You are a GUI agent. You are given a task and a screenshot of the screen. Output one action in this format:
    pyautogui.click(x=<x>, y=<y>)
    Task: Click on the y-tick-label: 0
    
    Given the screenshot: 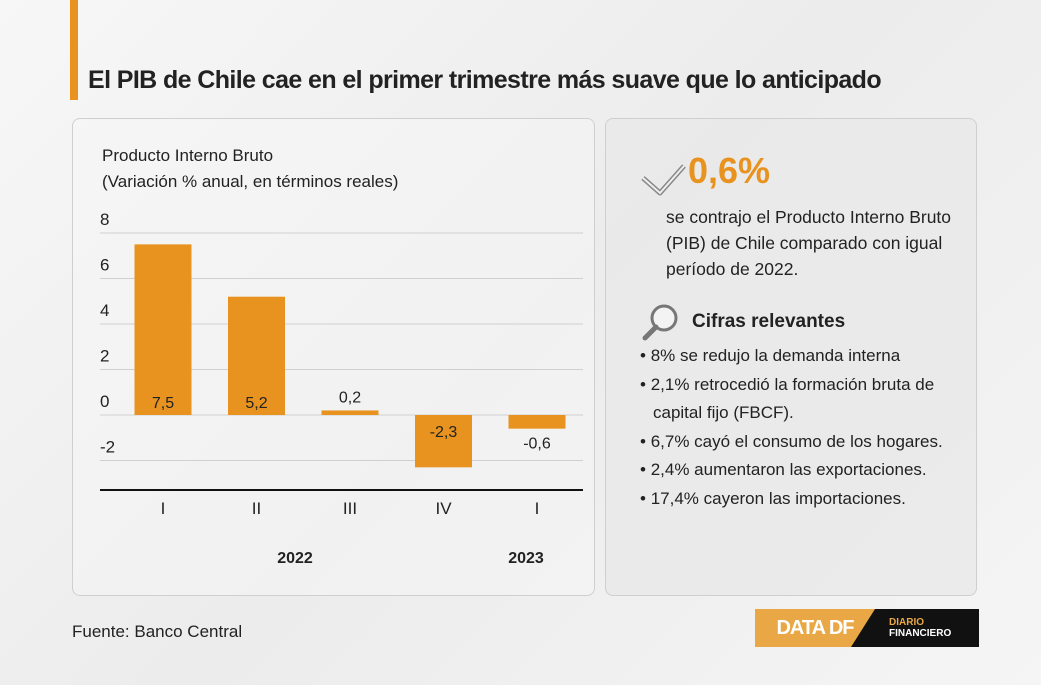 What is the action you would take?
    pyautogui.click(x=104, y=401)
    